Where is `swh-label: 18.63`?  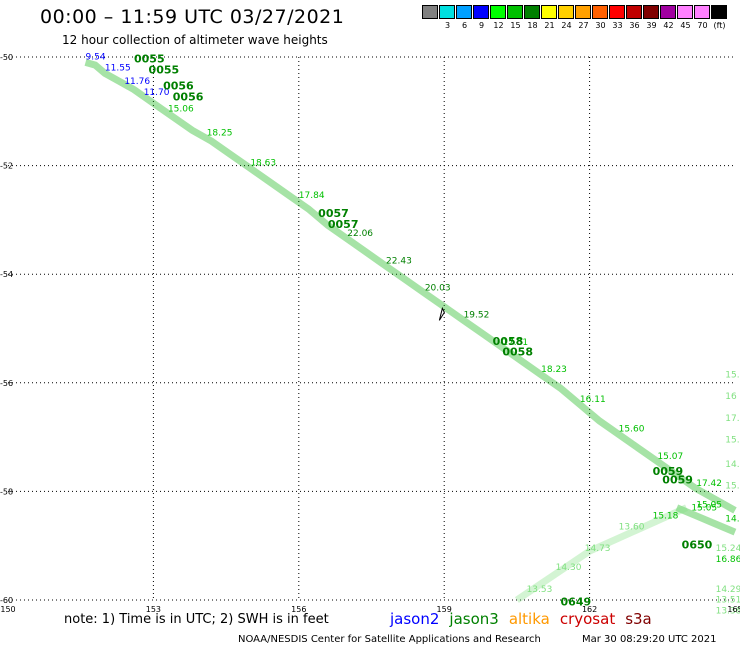 swh-label: 18.63 is located at coordinates (263, 164).